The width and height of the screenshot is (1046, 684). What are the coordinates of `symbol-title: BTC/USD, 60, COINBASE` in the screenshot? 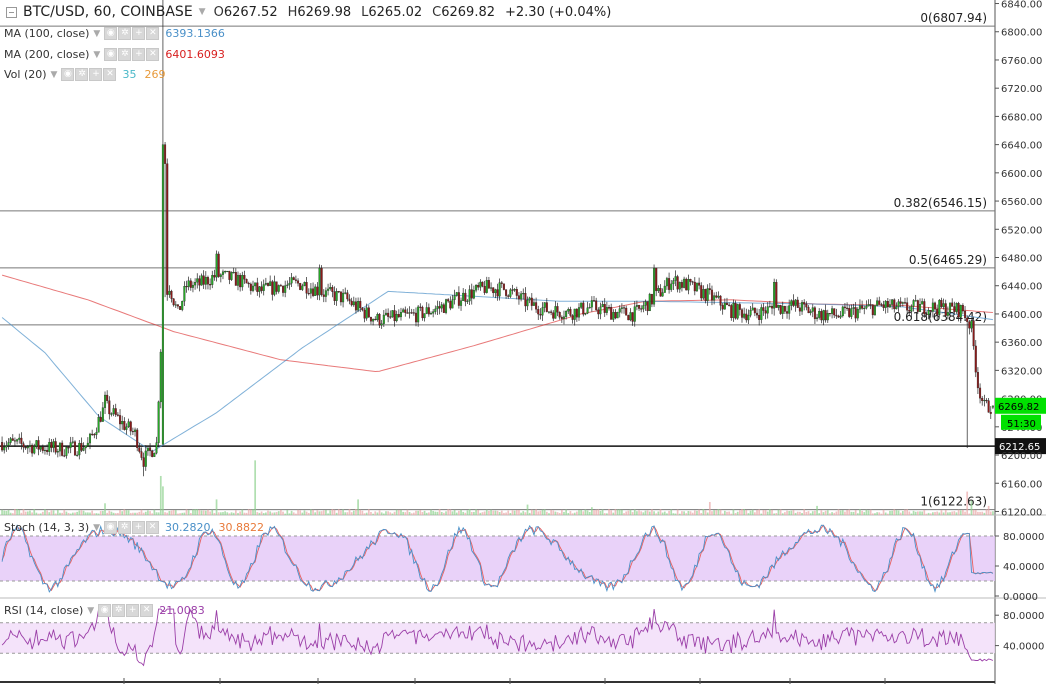 It's located at (108, 12).